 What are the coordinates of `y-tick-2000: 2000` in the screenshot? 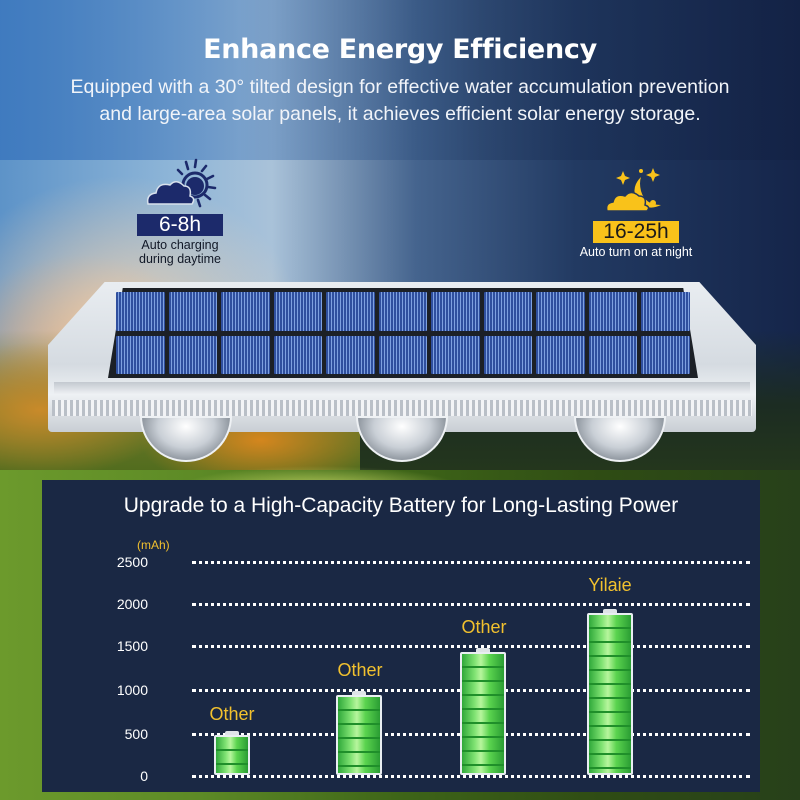 It's located at (132, 604).